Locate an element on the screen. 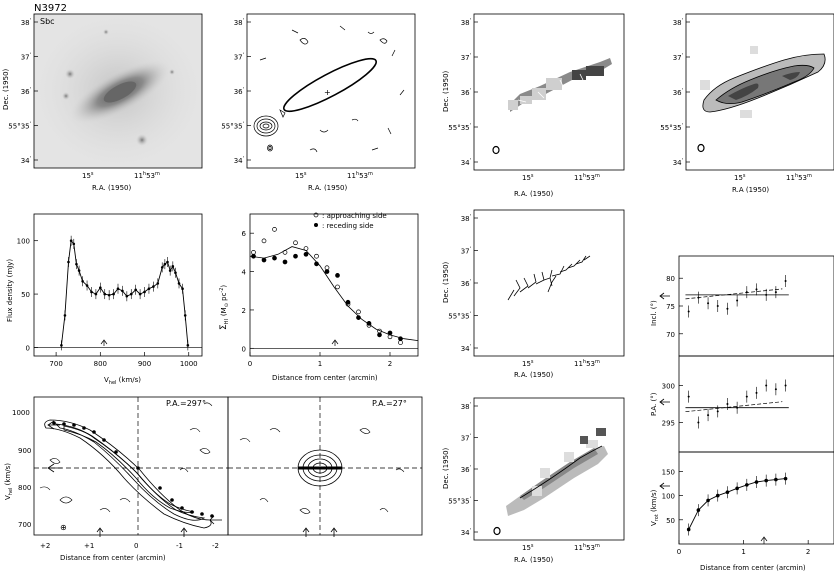  legend-filled-marker is located at coordinates (316, 225).